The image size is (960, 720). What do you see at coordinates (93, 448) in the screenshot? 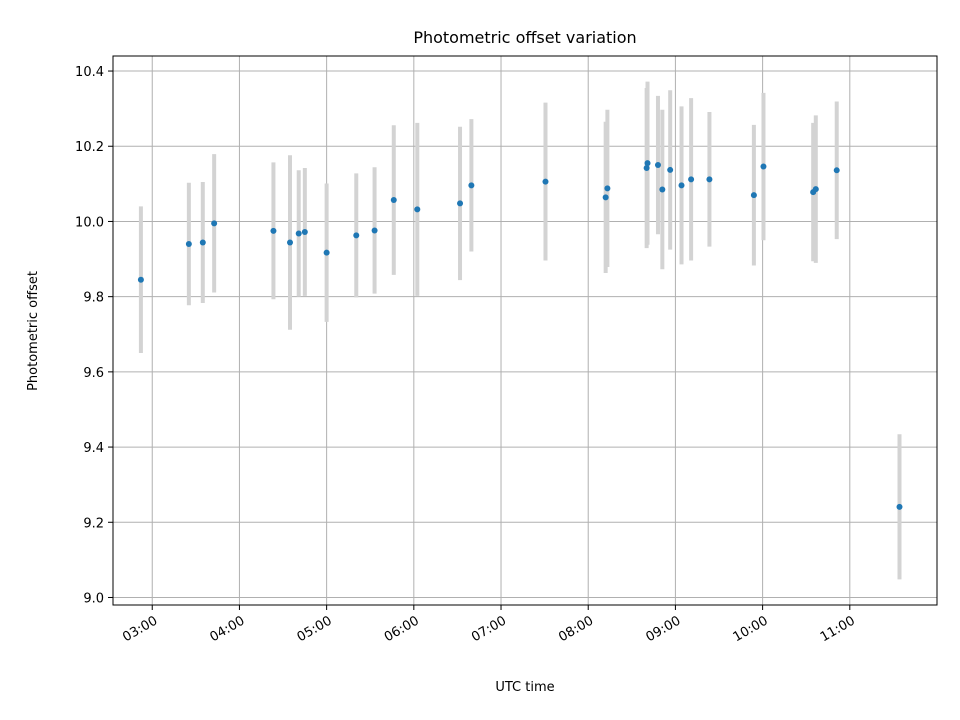
I see `y-tick-label: 9.4` at bounding box center [93, 448].